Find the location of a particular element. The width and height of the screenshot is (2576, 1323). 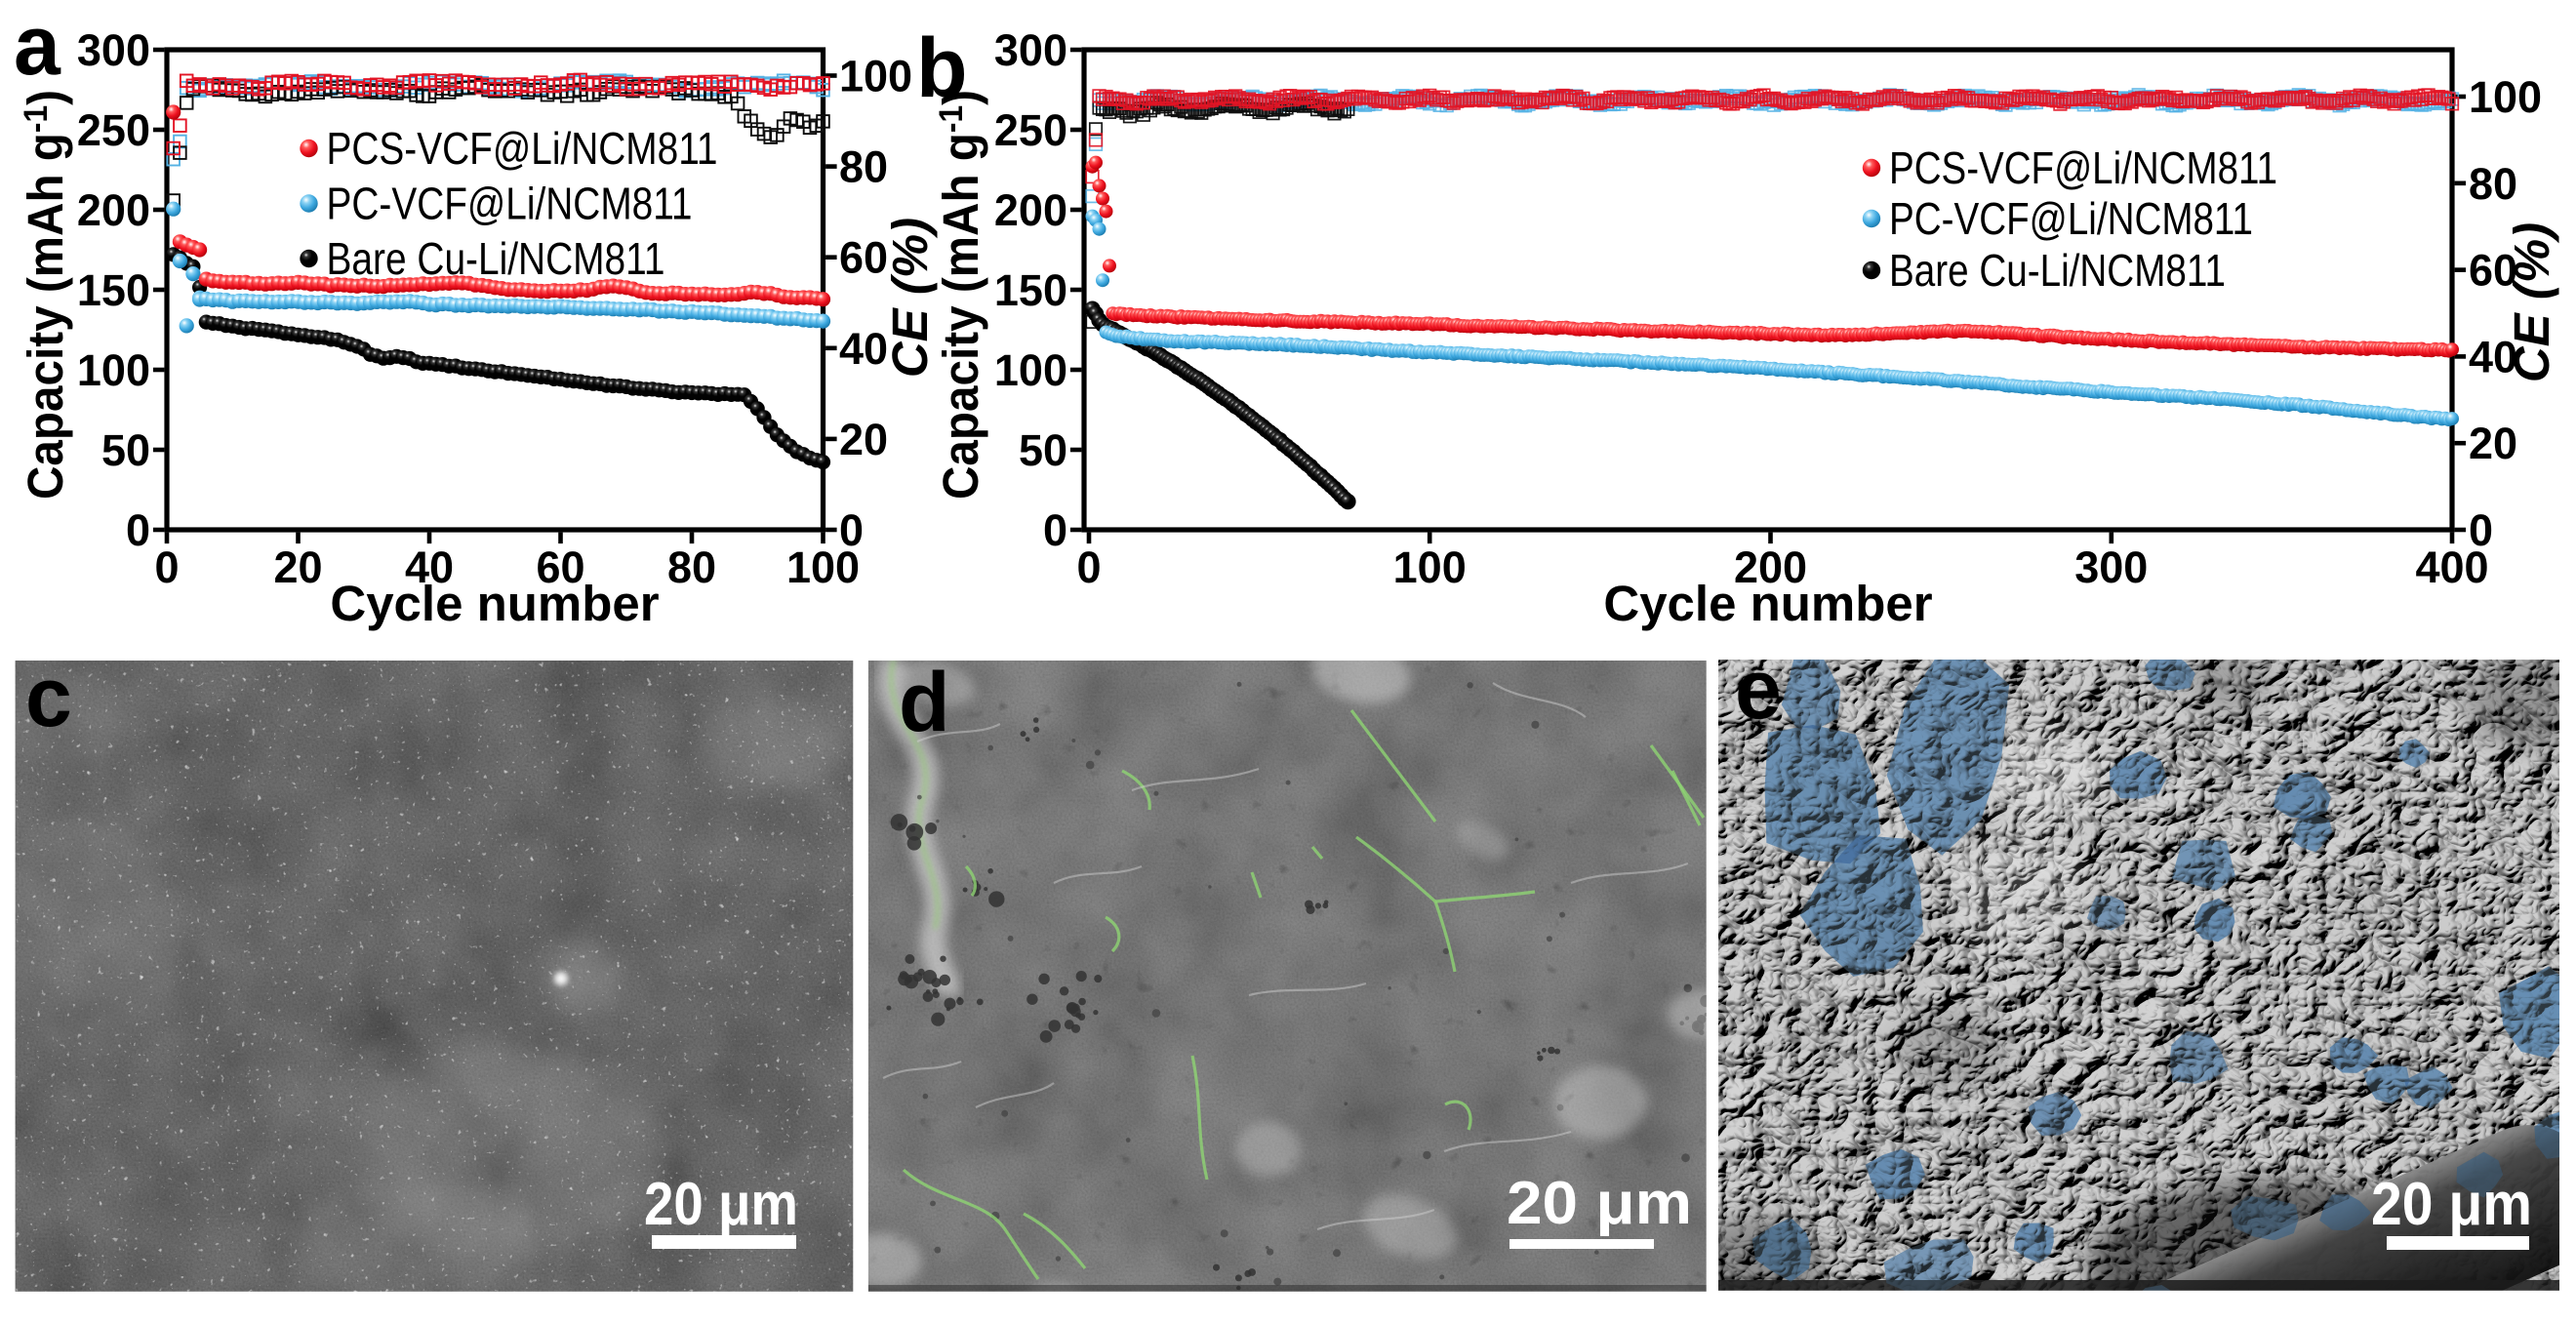

svg-text: a is located at coordinates (37, 47).